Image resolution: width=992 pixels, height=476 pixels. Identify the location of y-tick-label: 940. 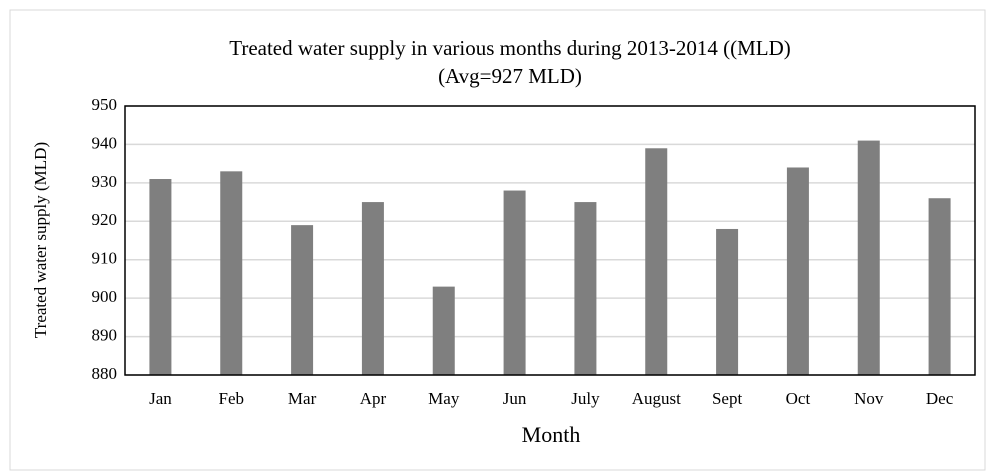
(105, 142).